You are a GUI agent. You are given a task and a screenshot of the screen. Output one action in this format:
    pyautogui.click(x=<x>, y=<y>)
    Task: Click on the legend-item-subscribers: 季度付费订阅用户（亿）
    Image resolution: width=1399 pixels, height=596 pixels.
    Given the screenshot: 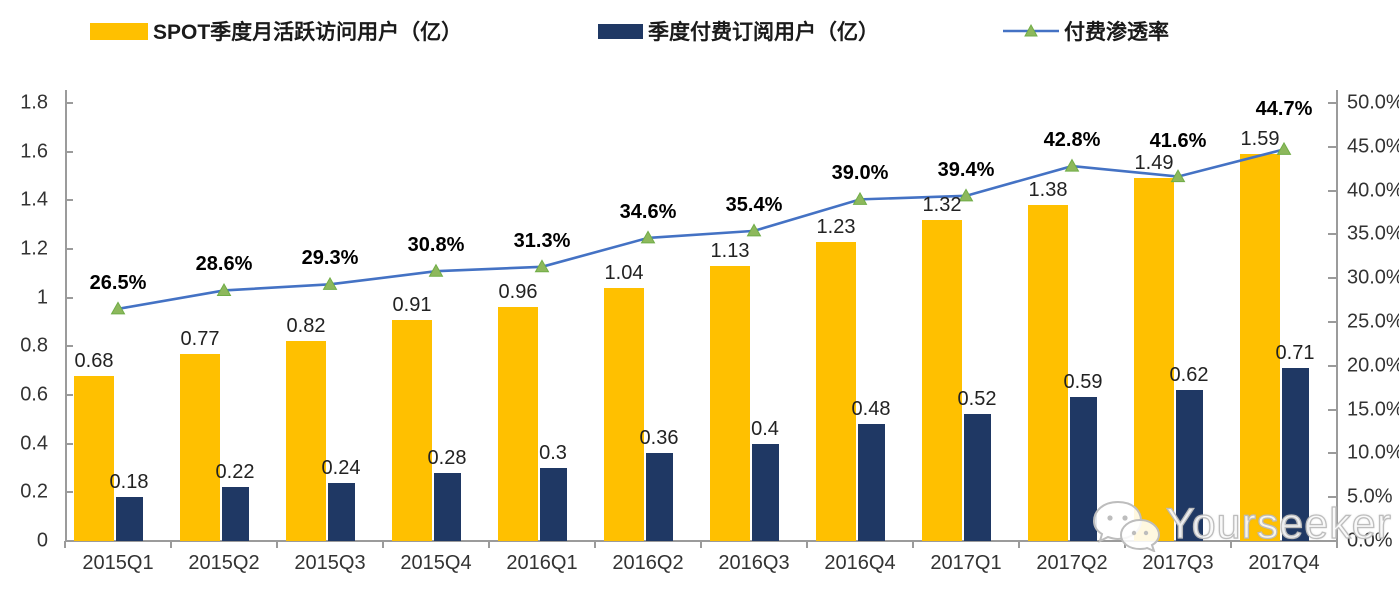 What is the action you would take?
    pyautogui.click(x=738, y=31)
    